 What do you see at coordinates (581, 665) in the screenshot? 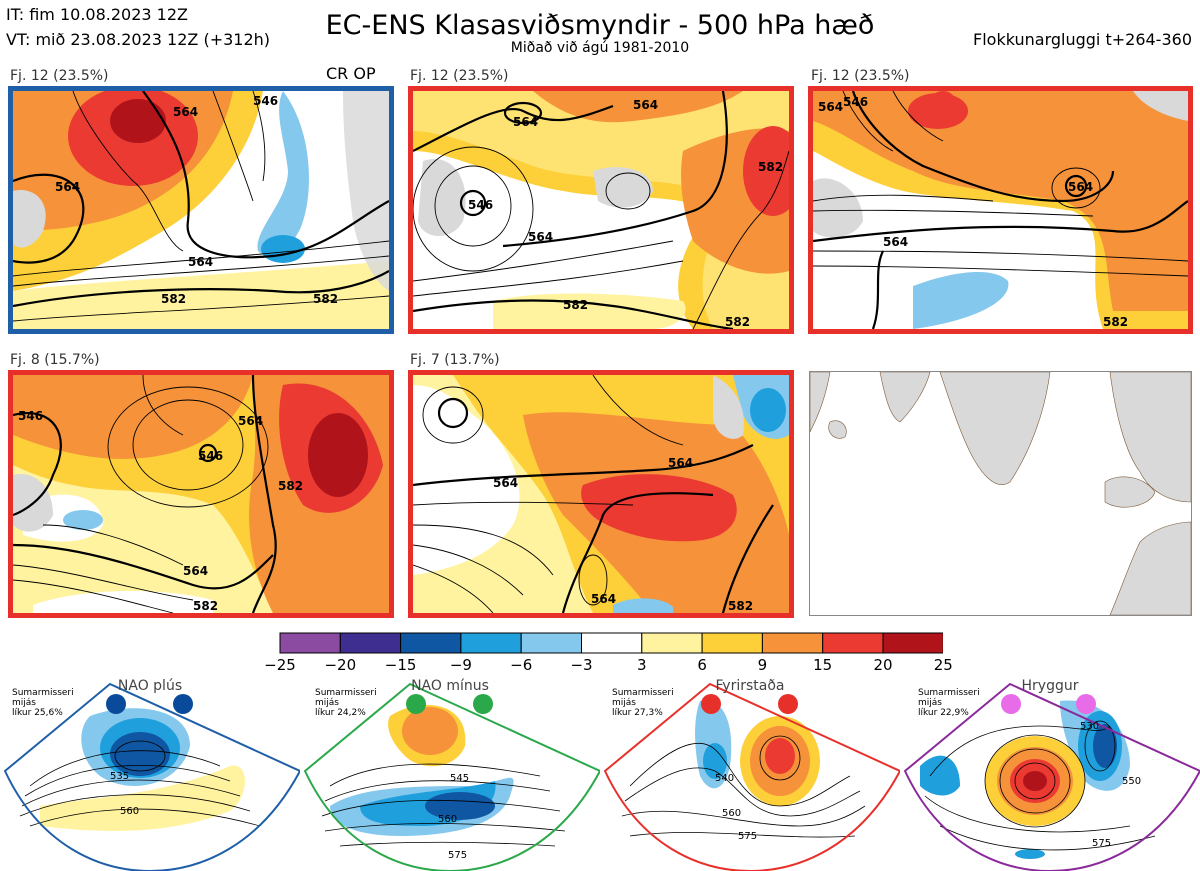
I see `colorbar-tick-label: −3` at bounding box center [581, 665].